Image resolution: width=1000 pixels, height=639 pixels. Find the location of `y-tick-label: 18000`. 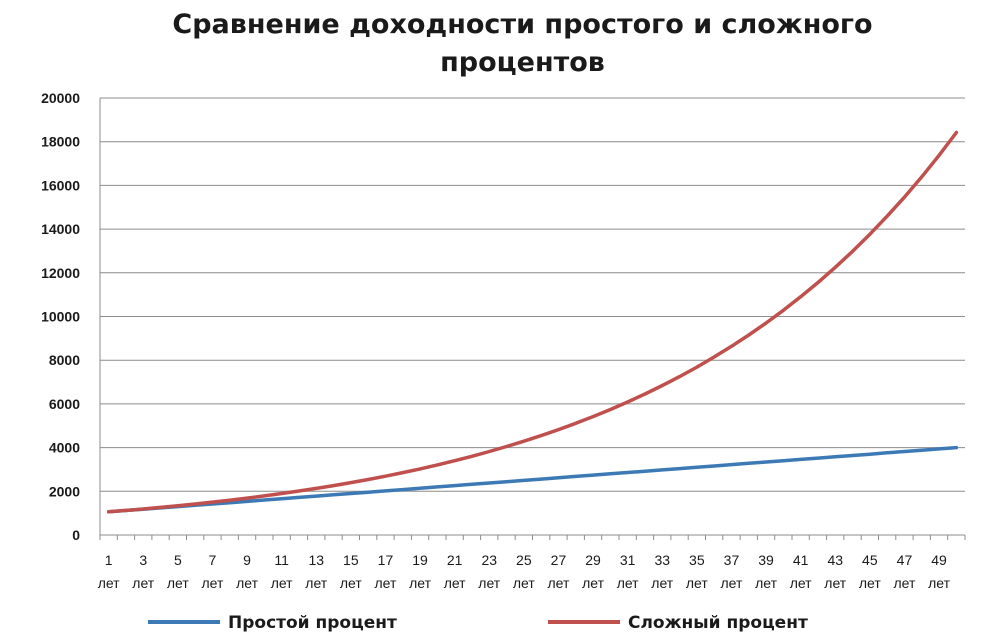

y-tick-label: 18000 is located at coordinates (60, 142).